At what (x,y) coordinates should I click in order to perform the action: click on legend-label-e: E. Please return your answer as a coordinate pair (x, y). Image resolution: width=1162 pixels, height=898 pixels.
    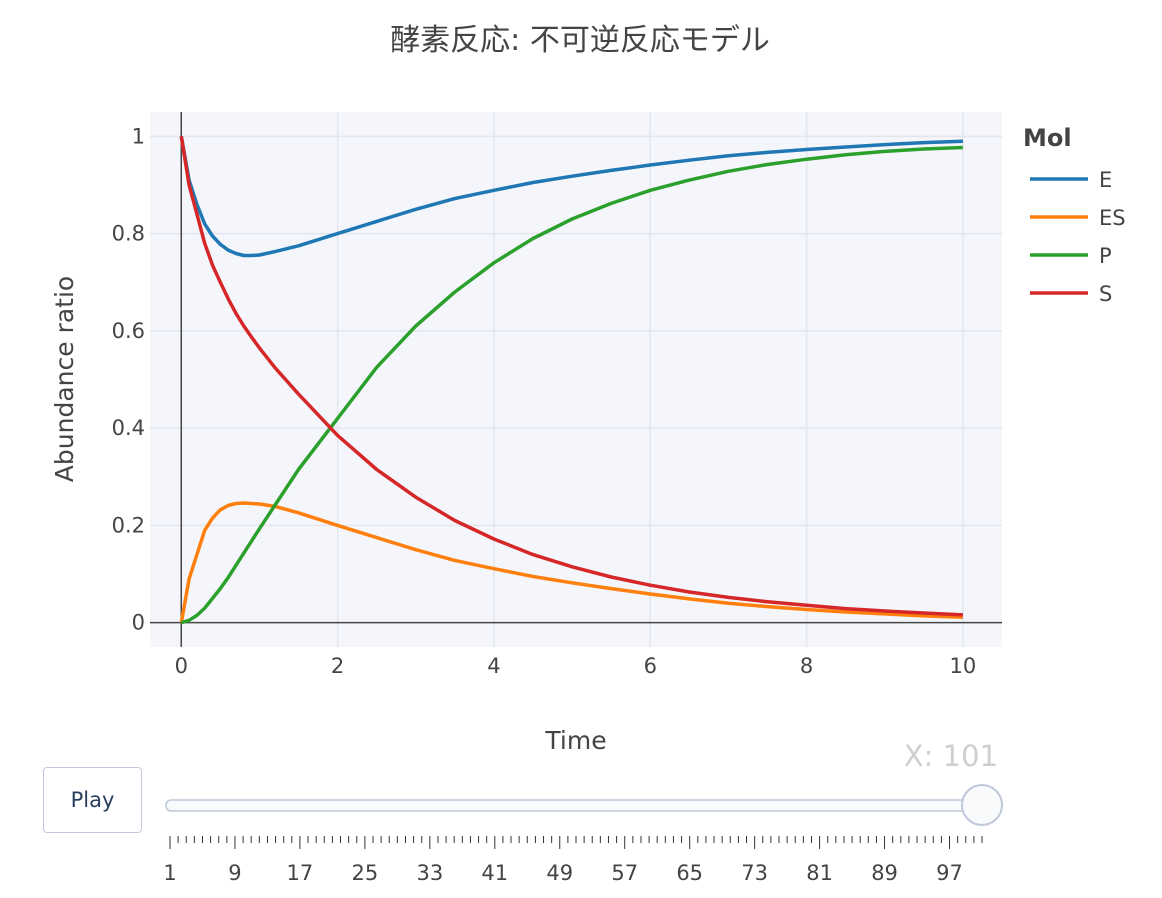
    Looking at the image, I should click on (1105, 180).